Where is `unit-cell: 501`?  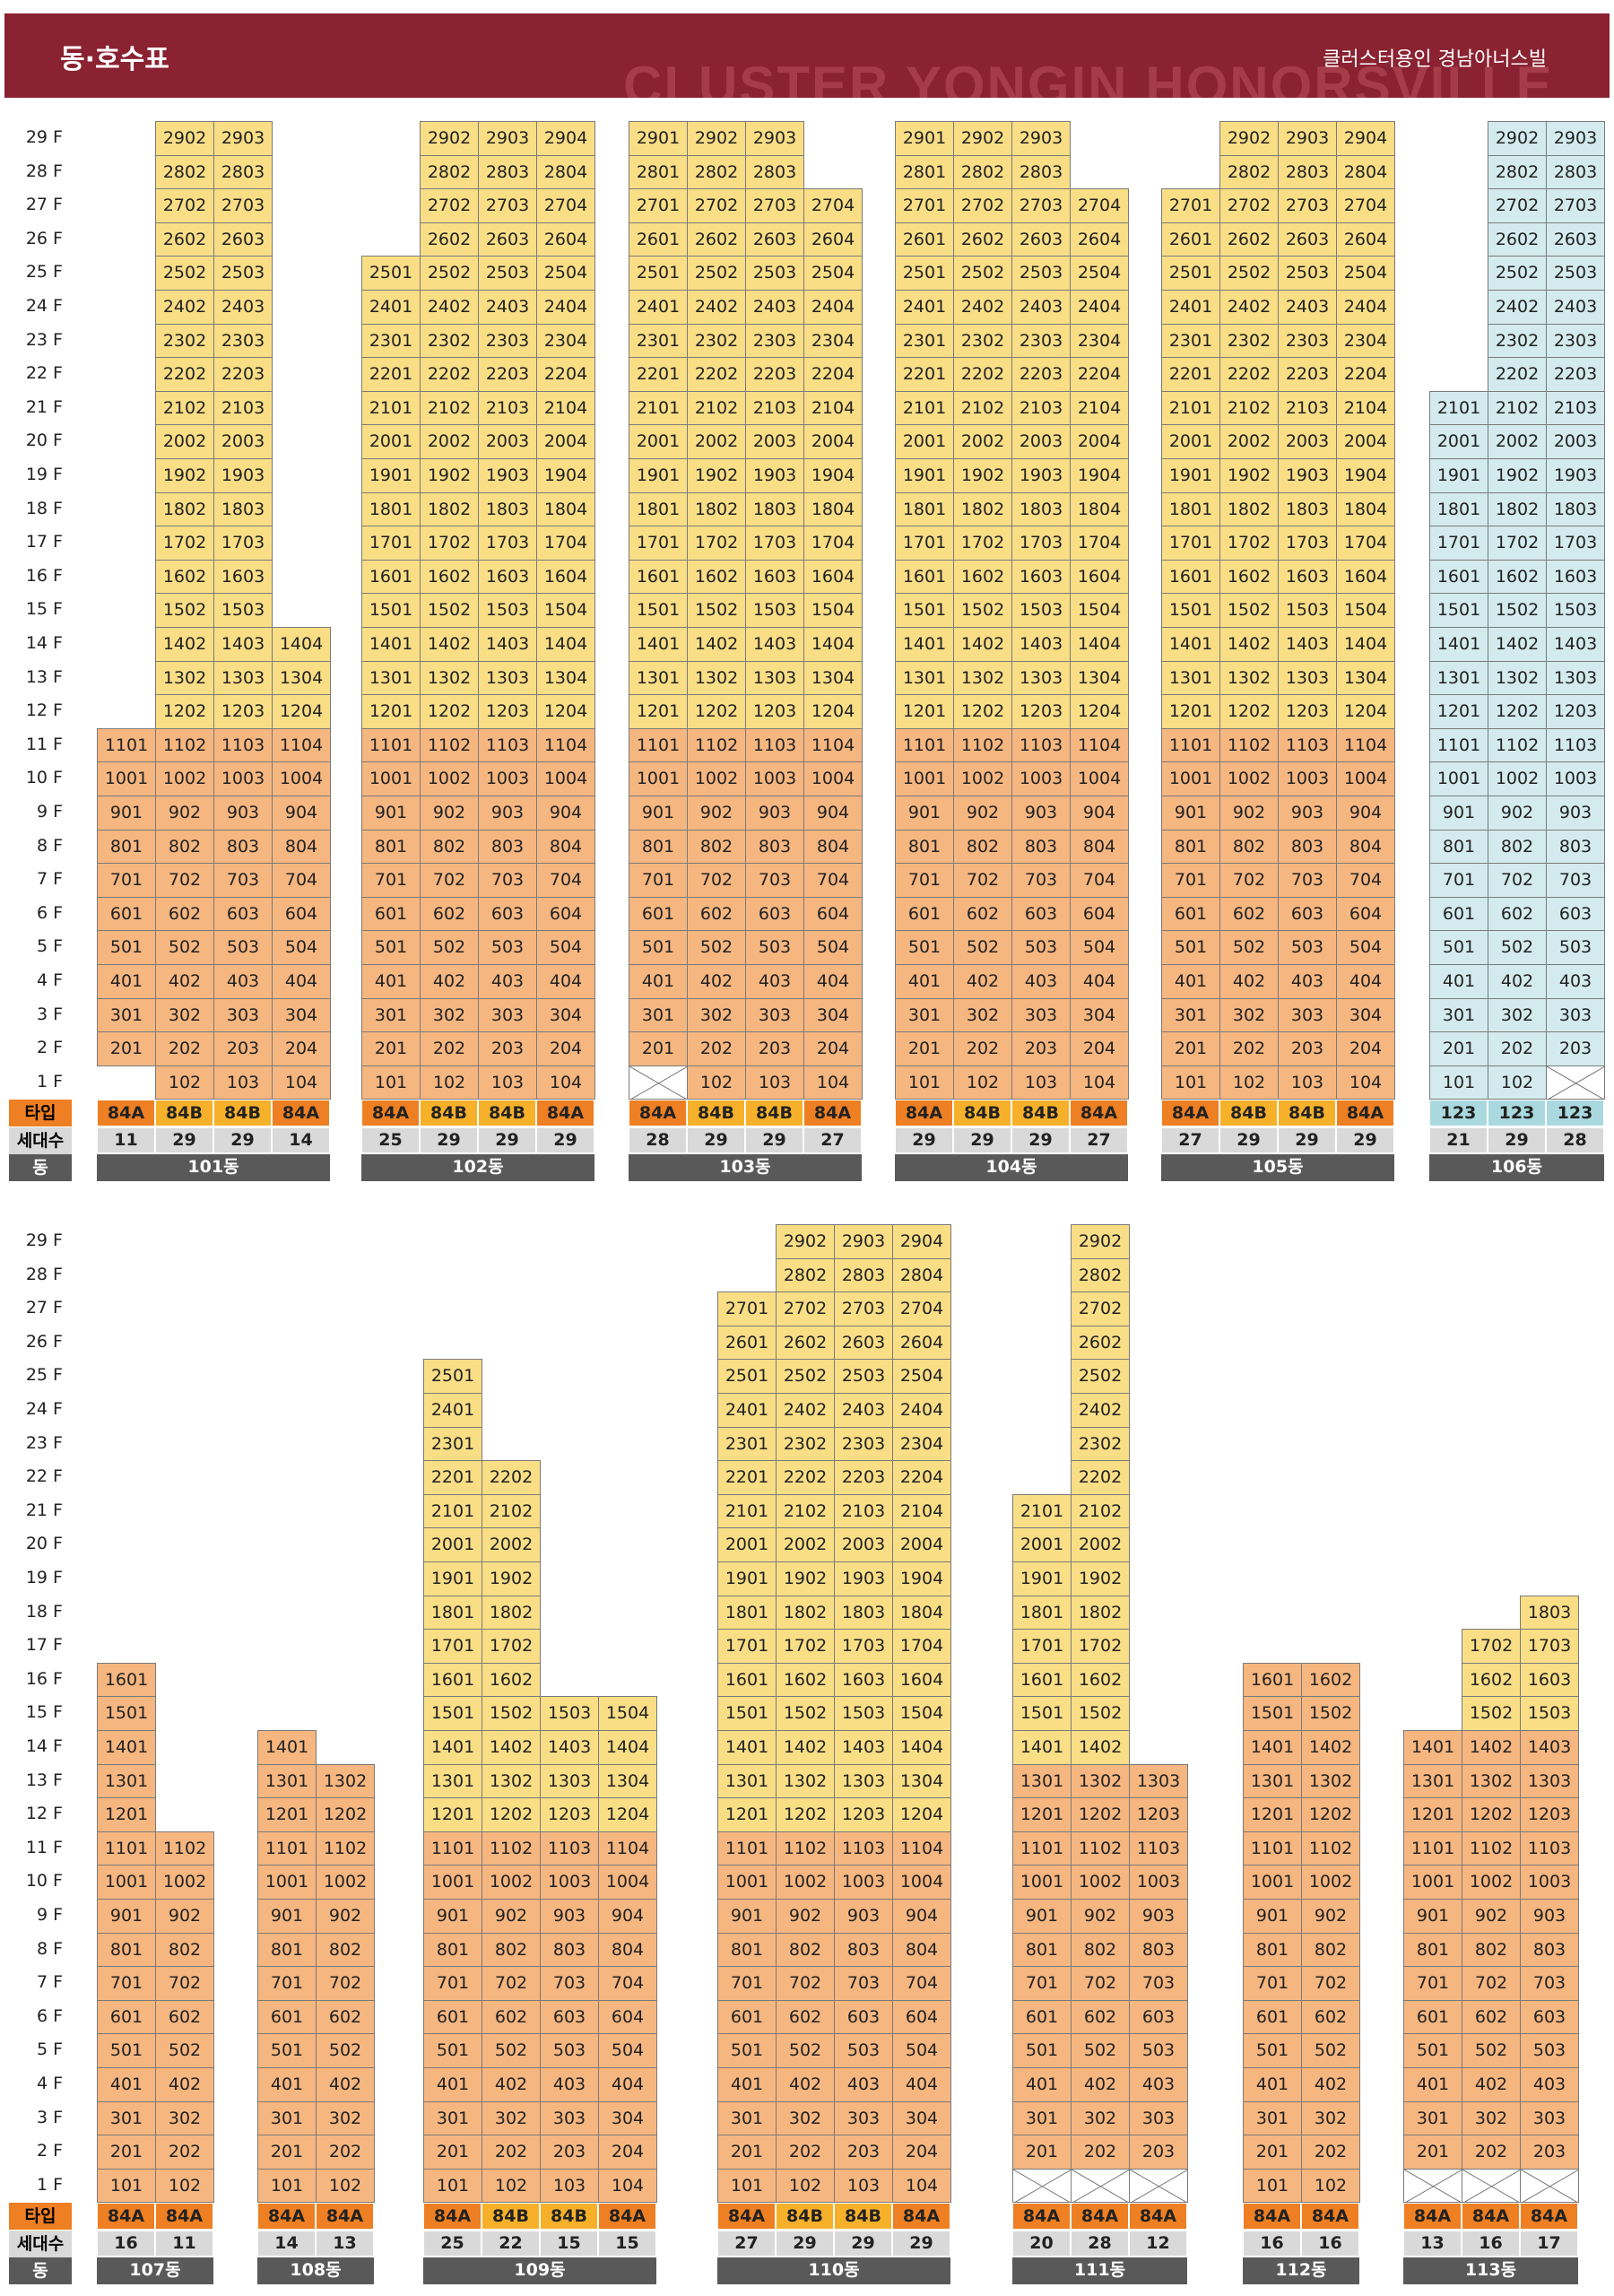
unit-cell: 501 is located at coordinates (452, 2050).